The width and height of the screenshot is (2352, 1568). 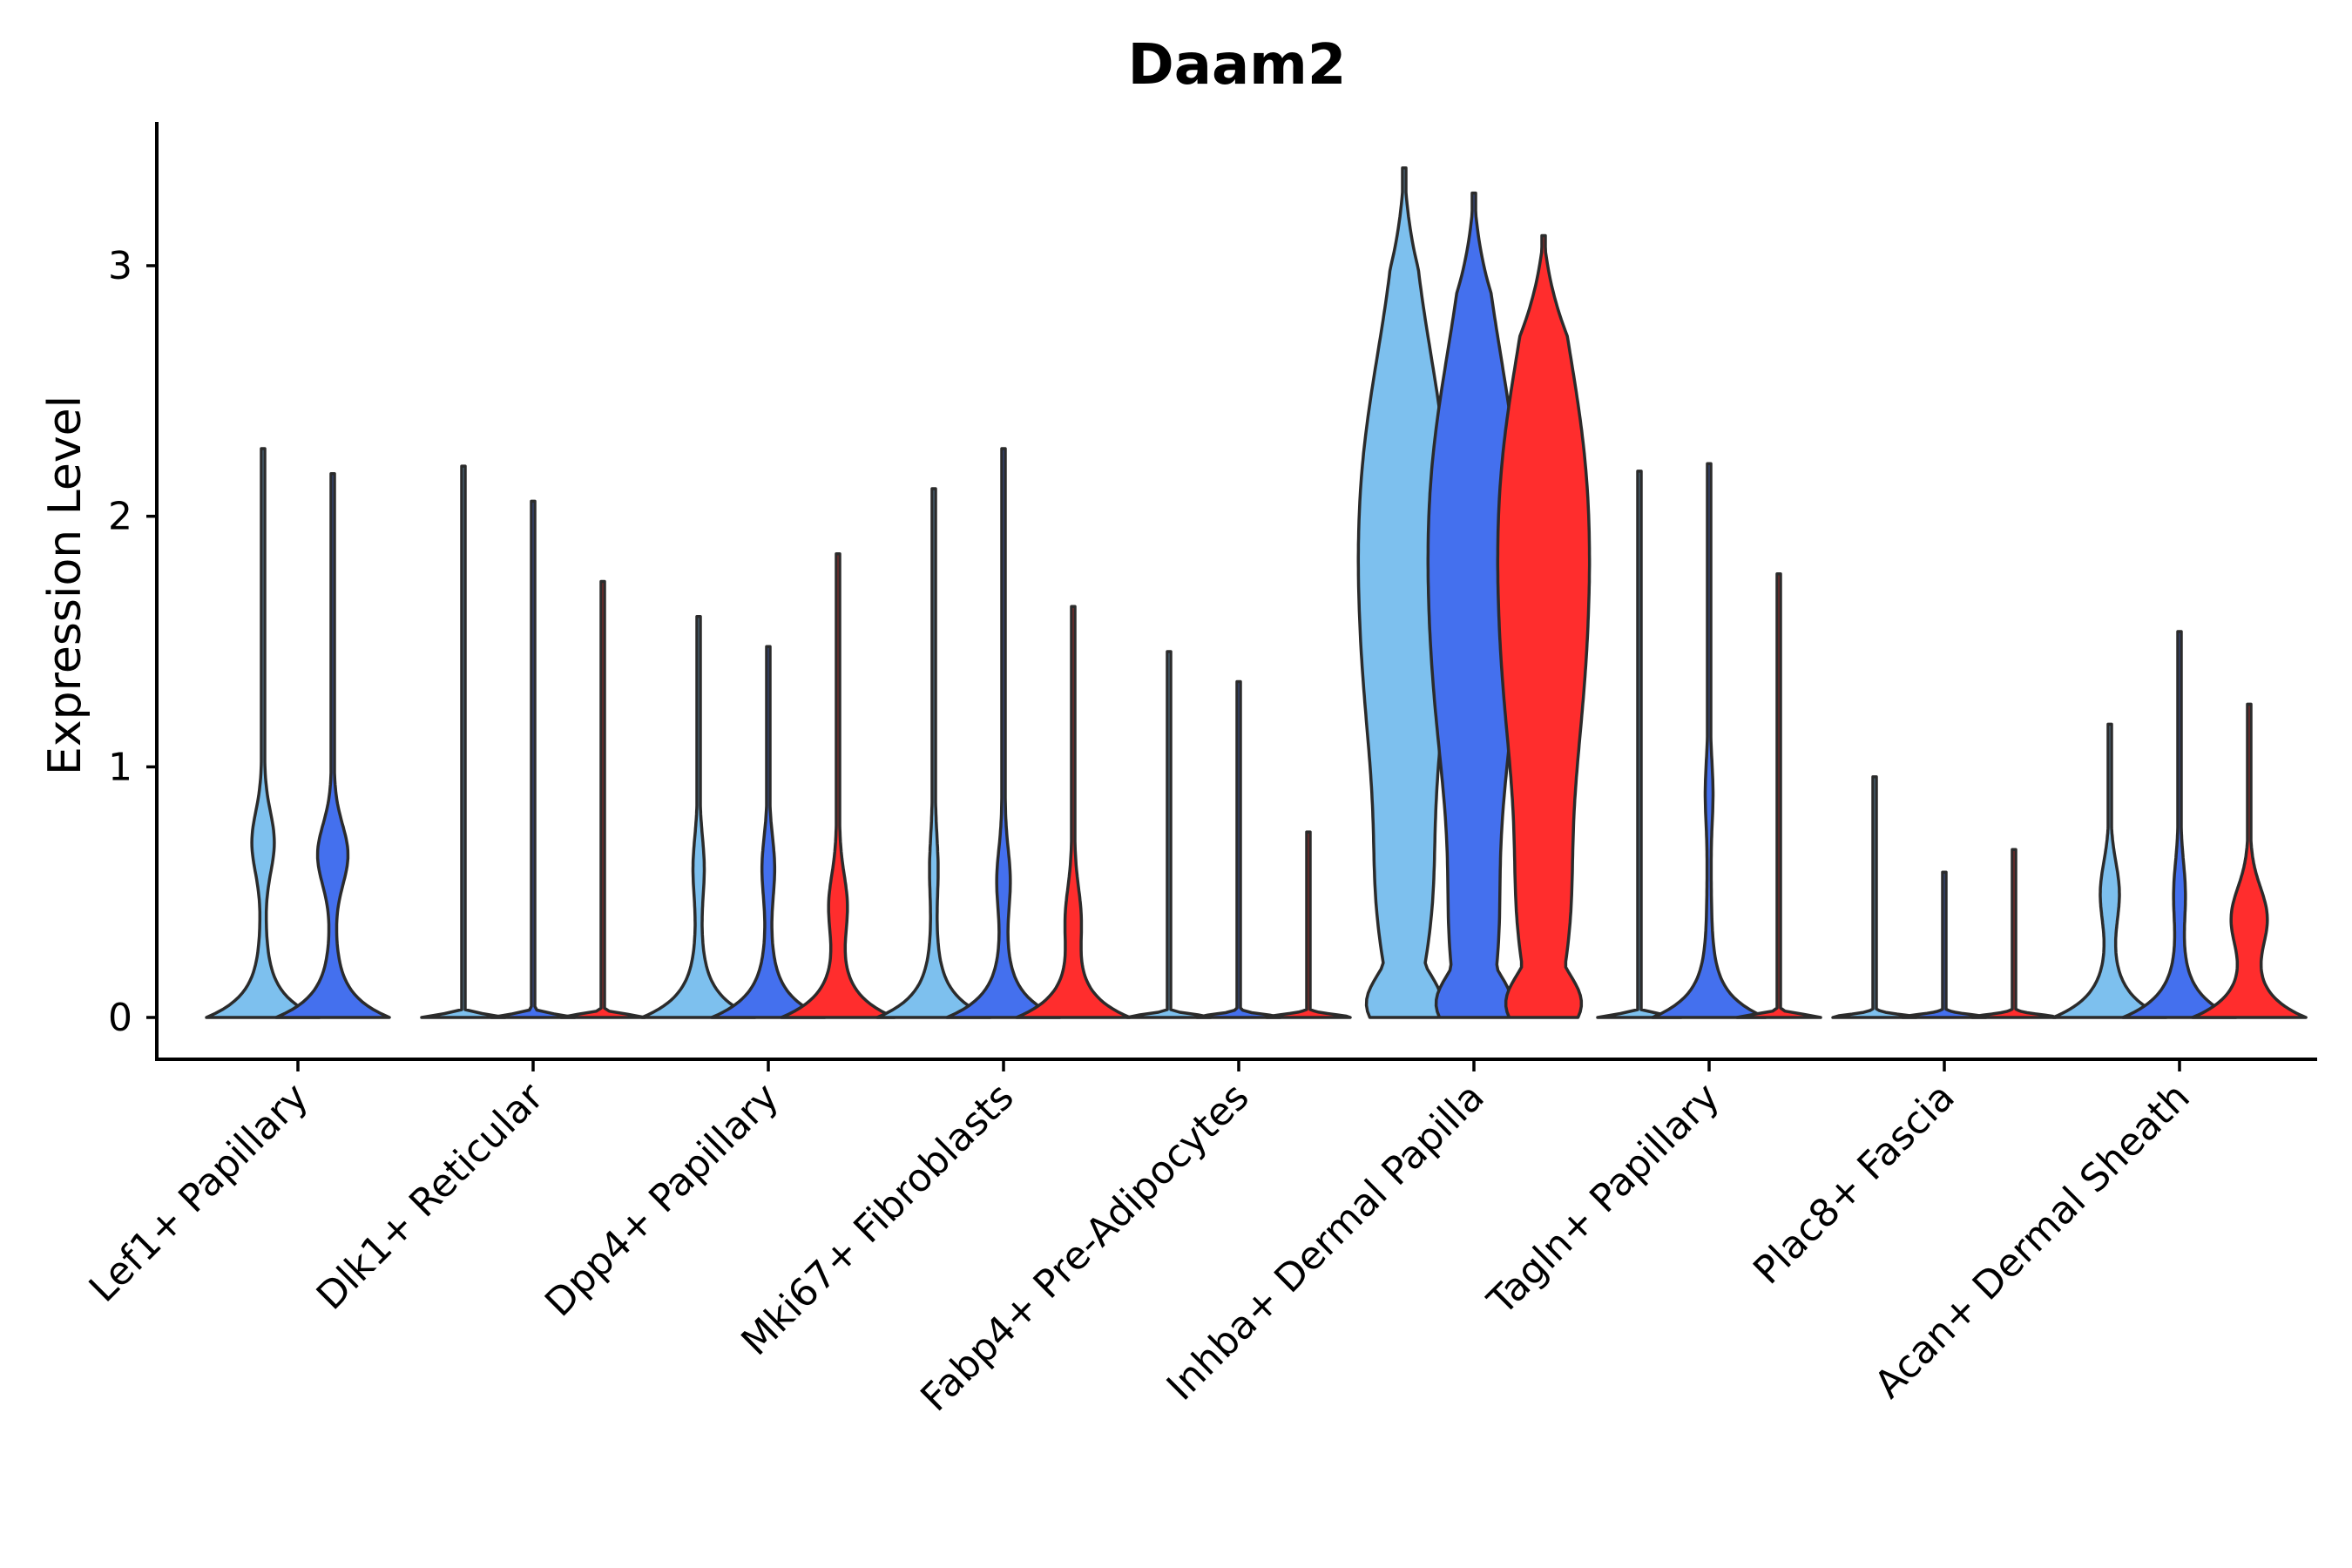 I want to click on y-tick-label: 2, so click(x=120, y=517).